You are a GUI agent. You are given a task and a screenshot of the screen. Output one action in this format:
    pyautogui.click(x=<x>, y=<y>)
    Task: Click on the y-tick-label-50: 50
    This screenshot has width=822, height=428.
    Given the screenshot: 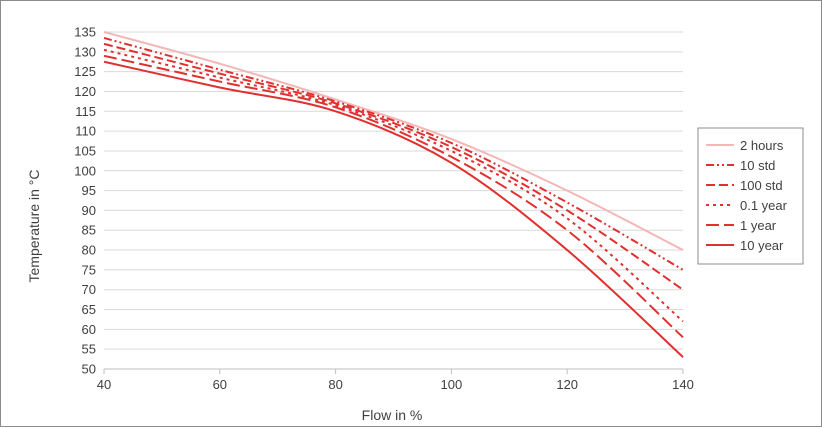 What is the action you would take?
    pyautogui.click(x=89, y=369)
    